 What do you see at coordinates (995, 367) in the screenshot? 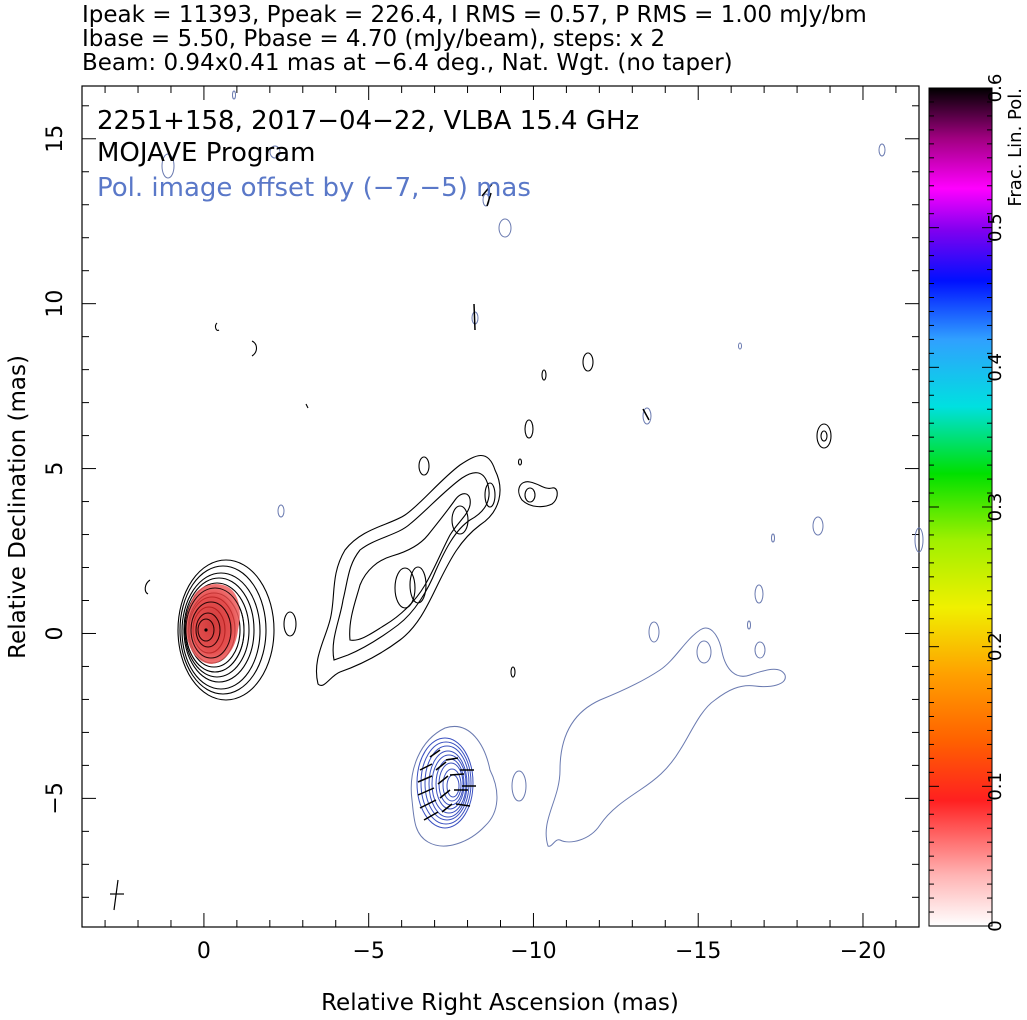
I see `colorbar-tick-label: 0.4` at bounding box center [995, 367].